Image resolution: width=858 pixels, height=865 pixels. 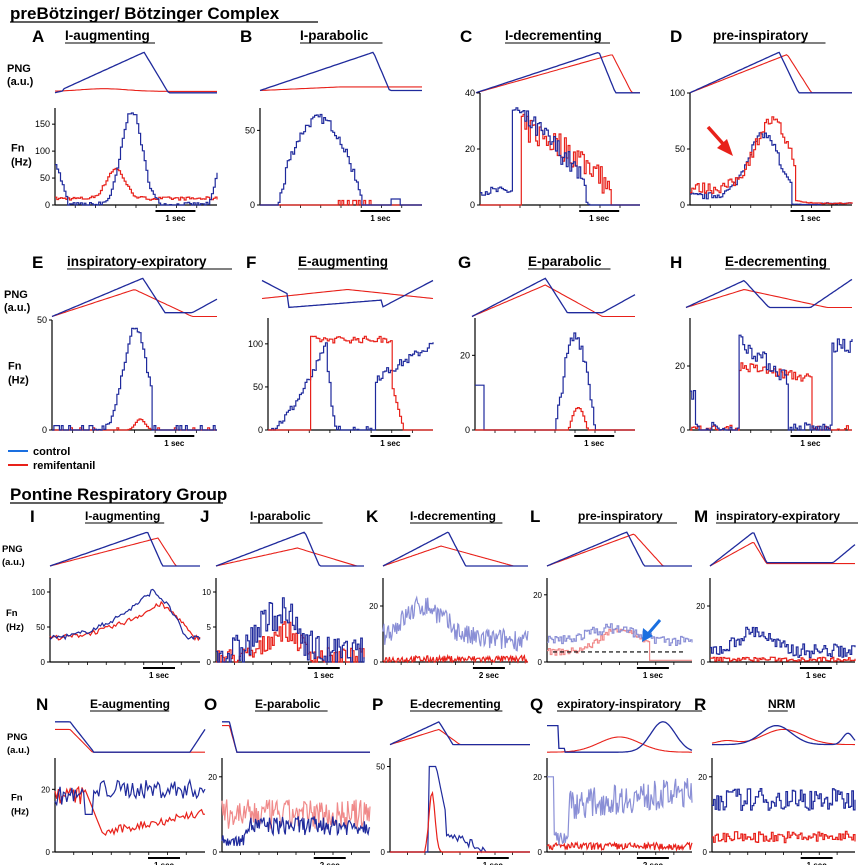 What do you see at coordinates (619, 704) in the screenshot?
I see `panel-title: expiratory-inspiratory` at bounding box center [619, 704].